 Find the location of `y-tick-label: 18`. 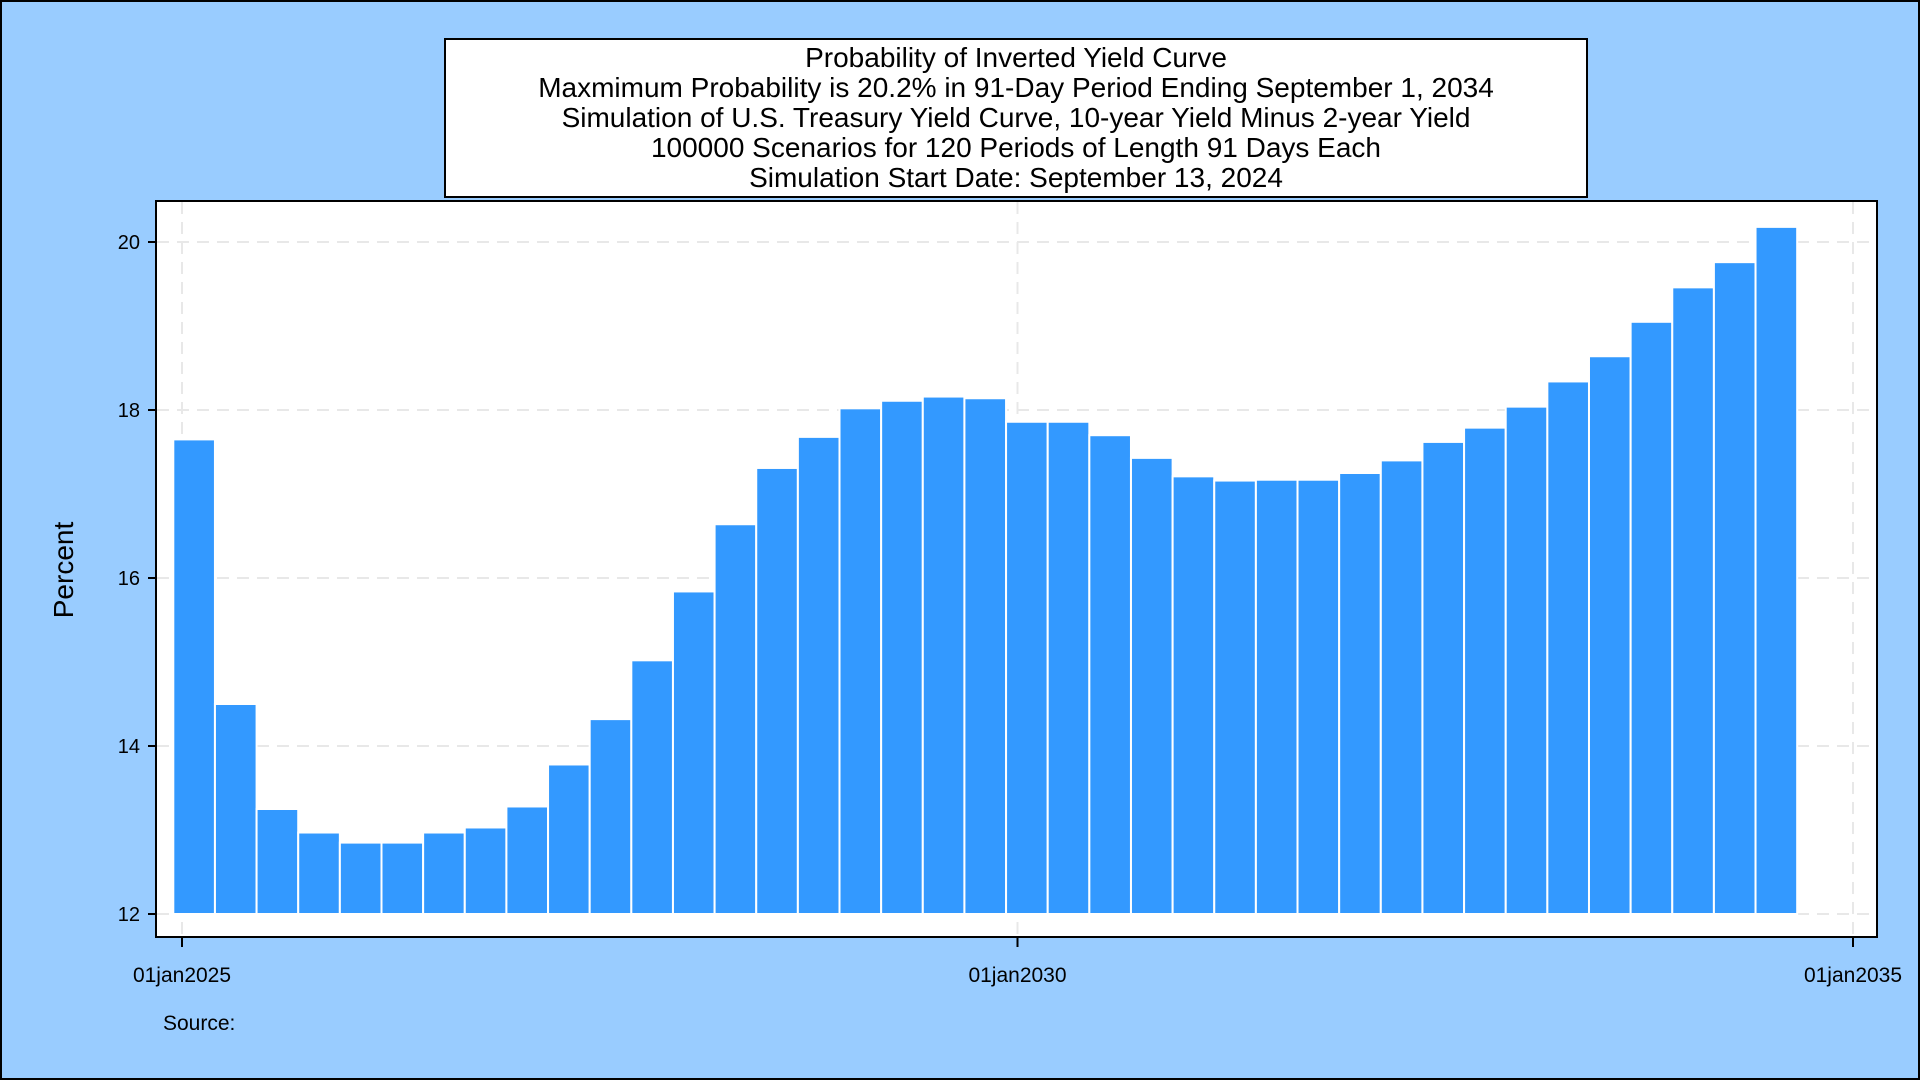

y-tick-label: 18 is located at coordinates (129, 411).